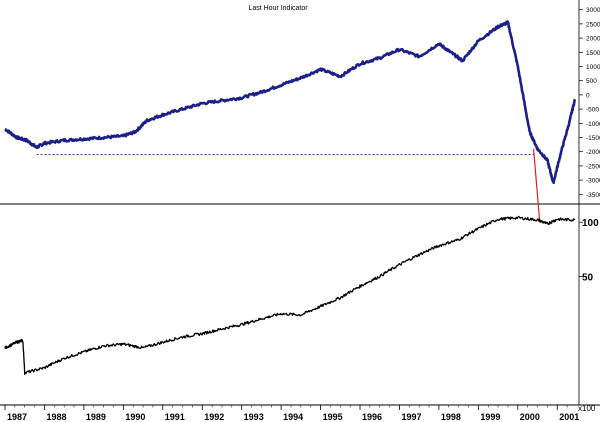 This screenshot has height=422, width=600. I want to click on indicator-y-tick-label: 2500, so click(593, 24).